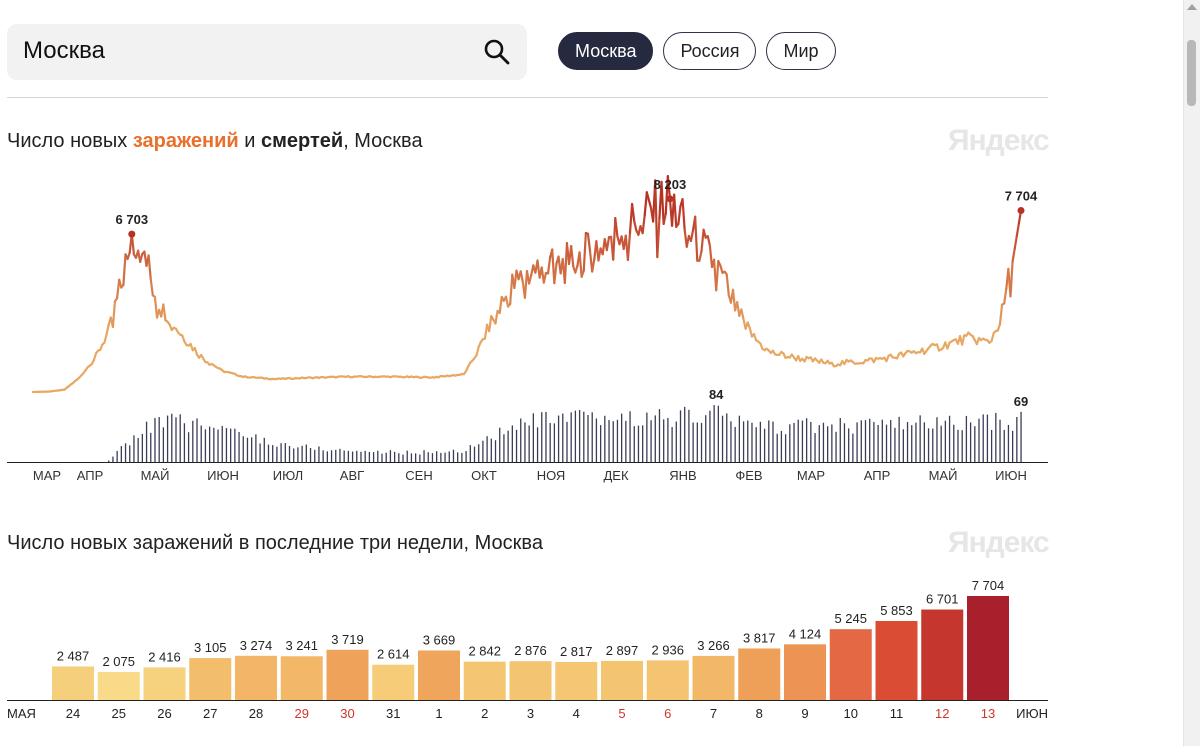  Describe the element at coordinates (565, 433) in the screenshot. I see `deaths-bars` at that location.